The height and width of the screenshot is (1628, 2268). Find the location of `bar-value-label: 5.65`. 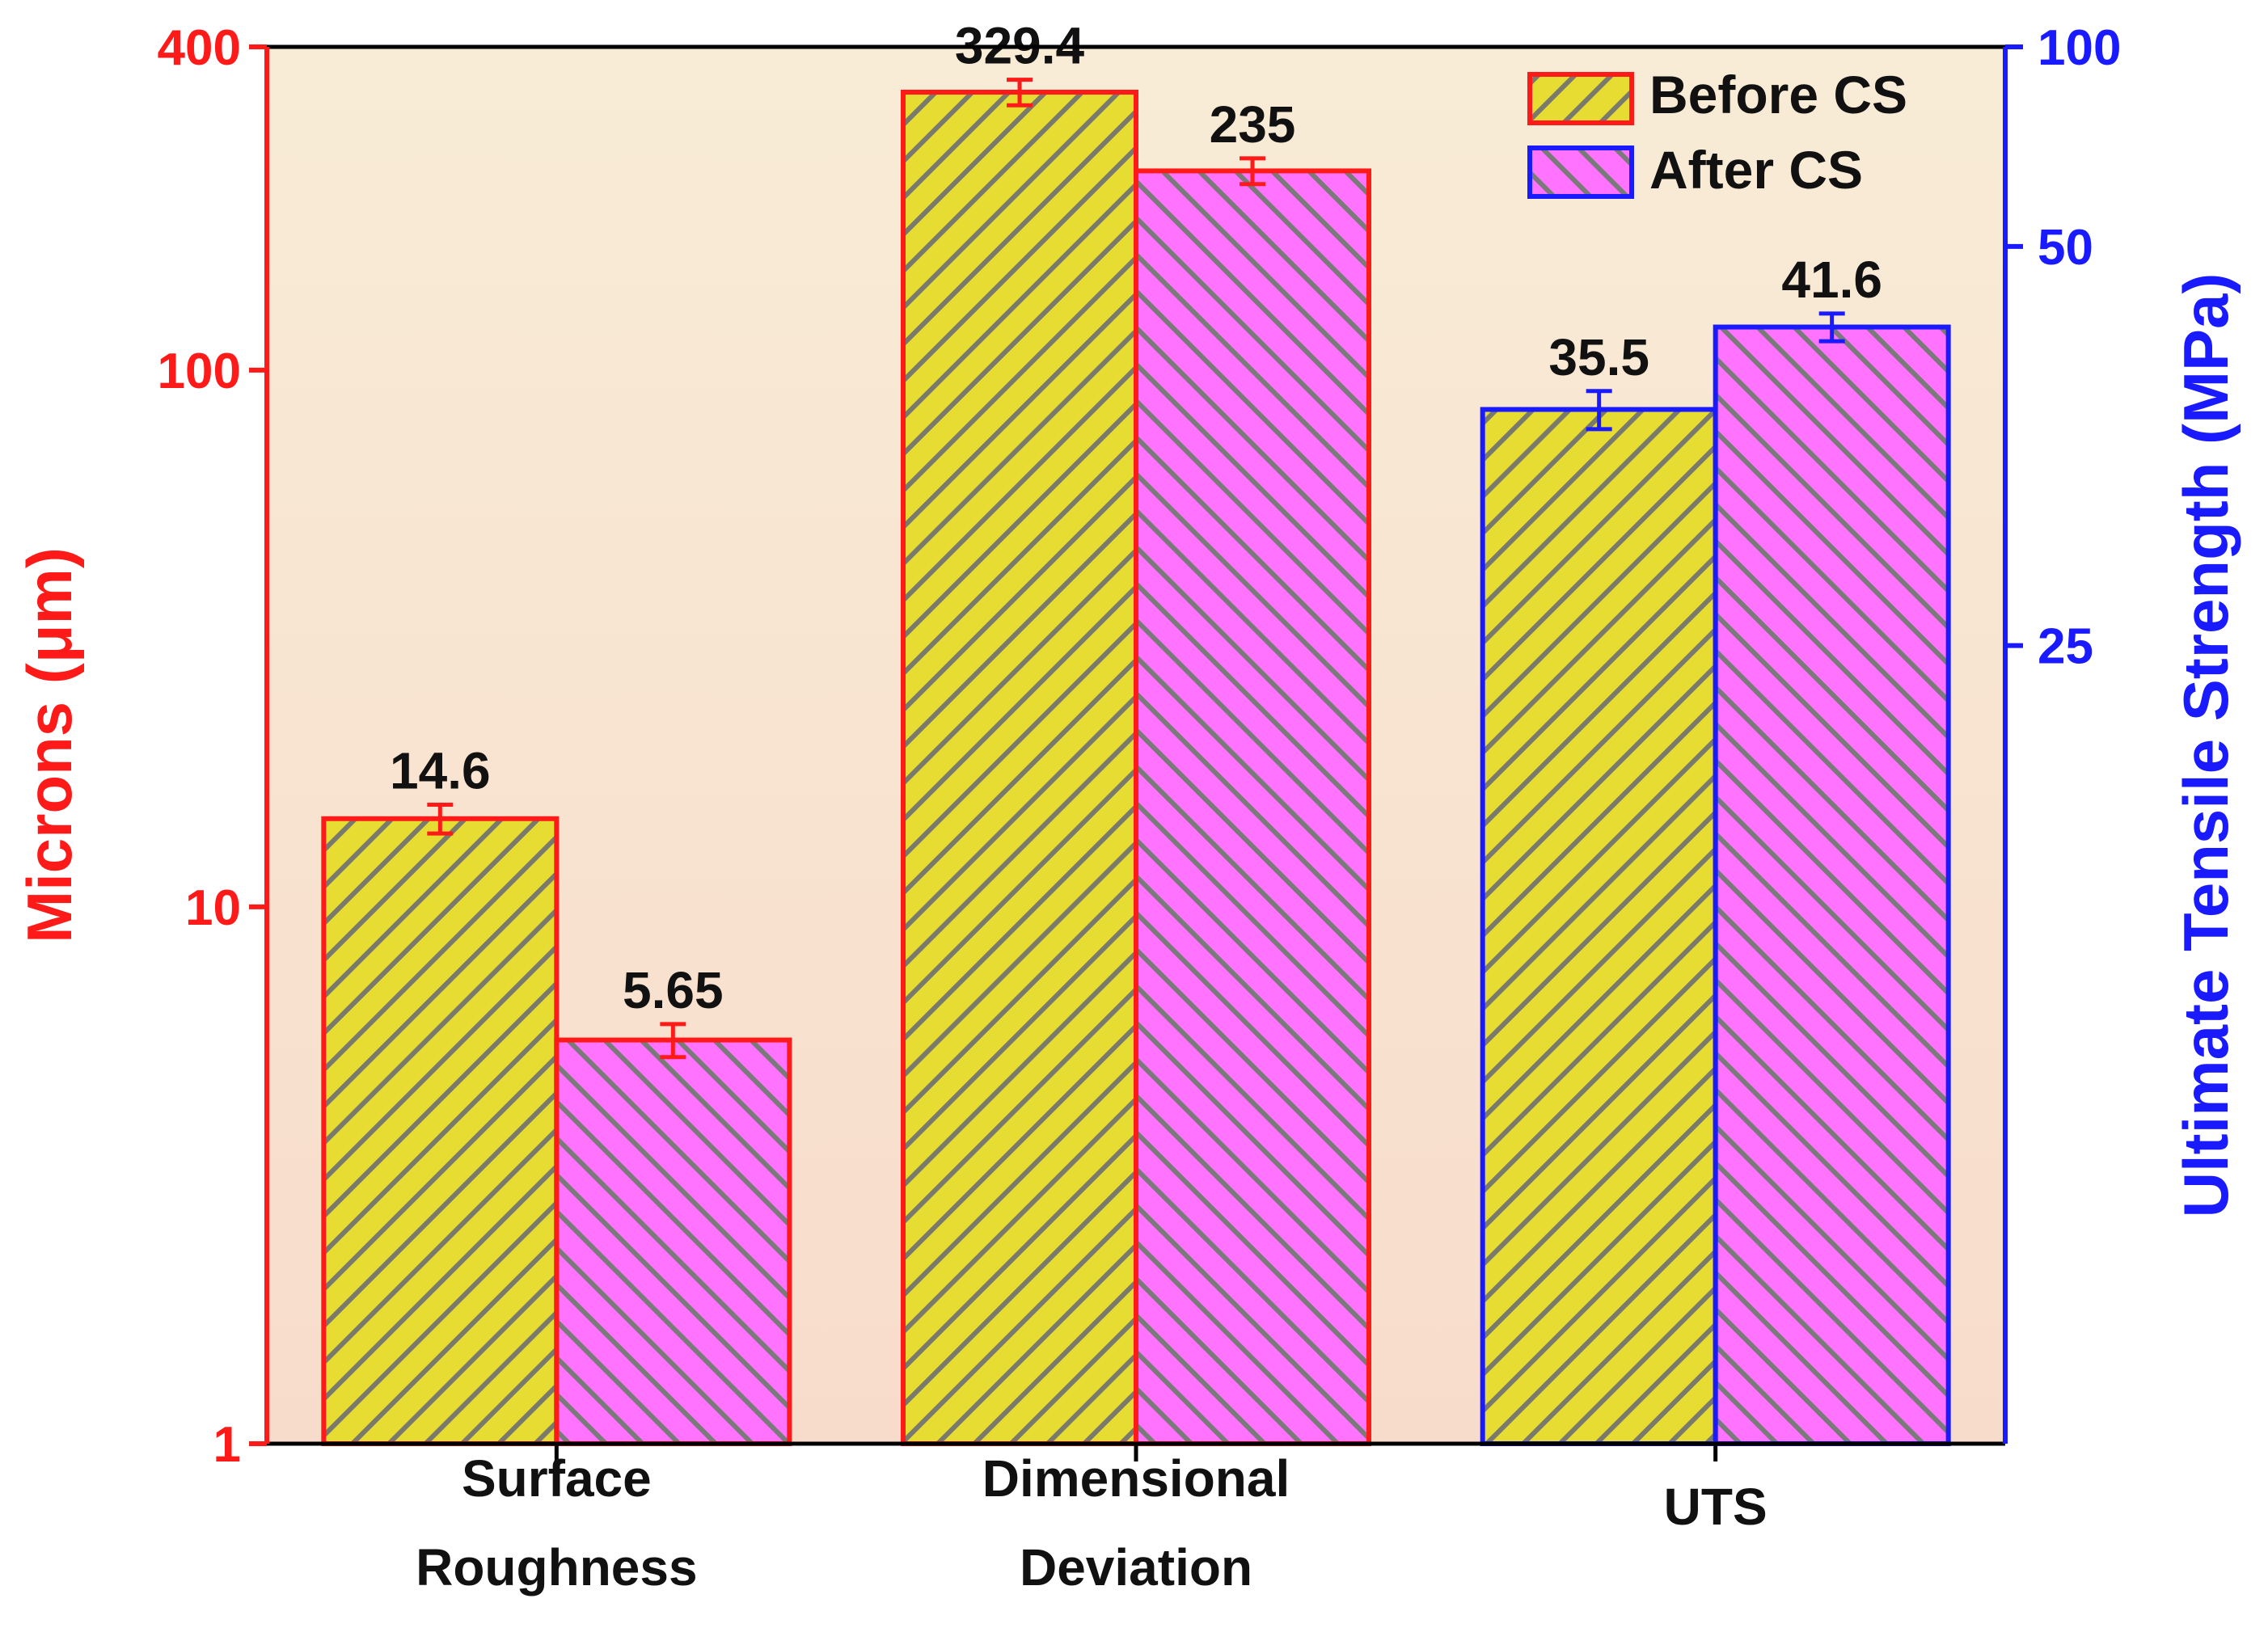

bar-value-label: 5.65 is located at coordinates (674, 990).